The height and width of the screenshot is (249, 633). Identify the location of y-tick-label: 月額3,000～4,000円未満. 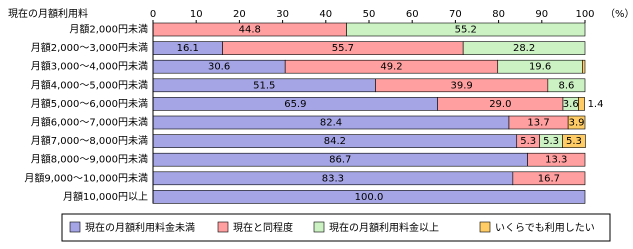
(89, 66).